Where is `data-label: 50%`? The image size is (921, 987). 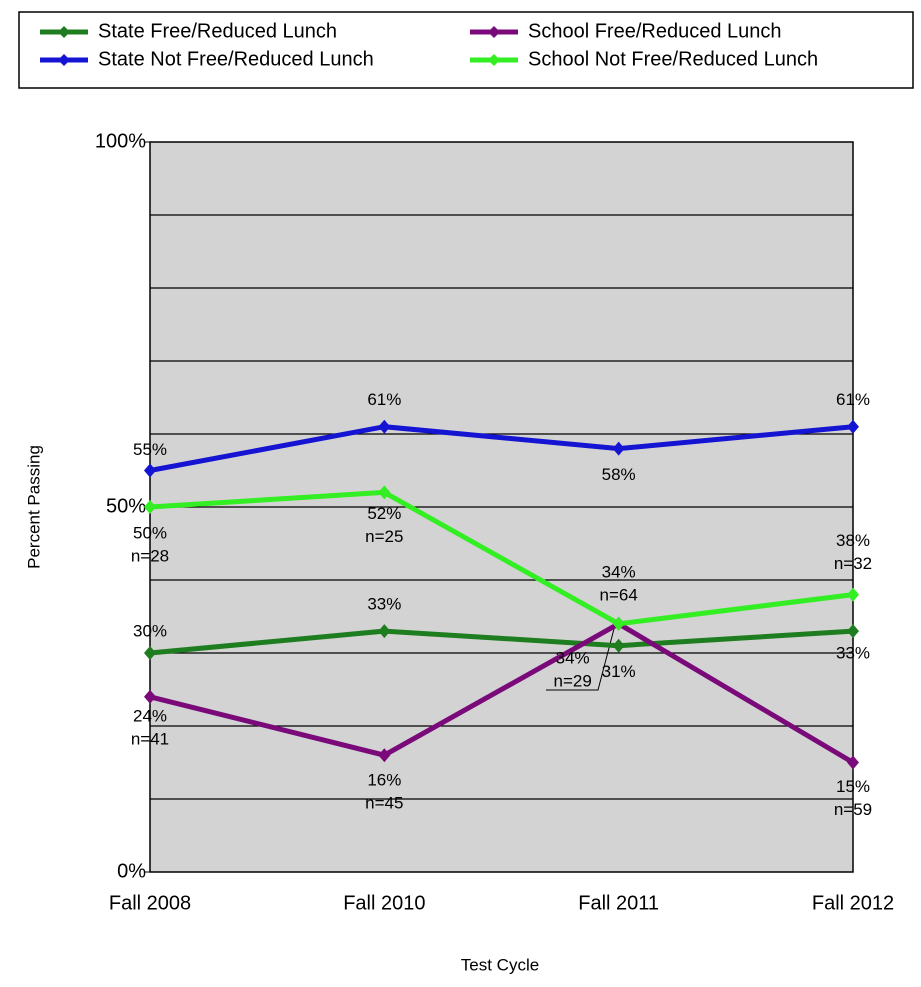 data-label: 50% is located at coordinates (150, 532).